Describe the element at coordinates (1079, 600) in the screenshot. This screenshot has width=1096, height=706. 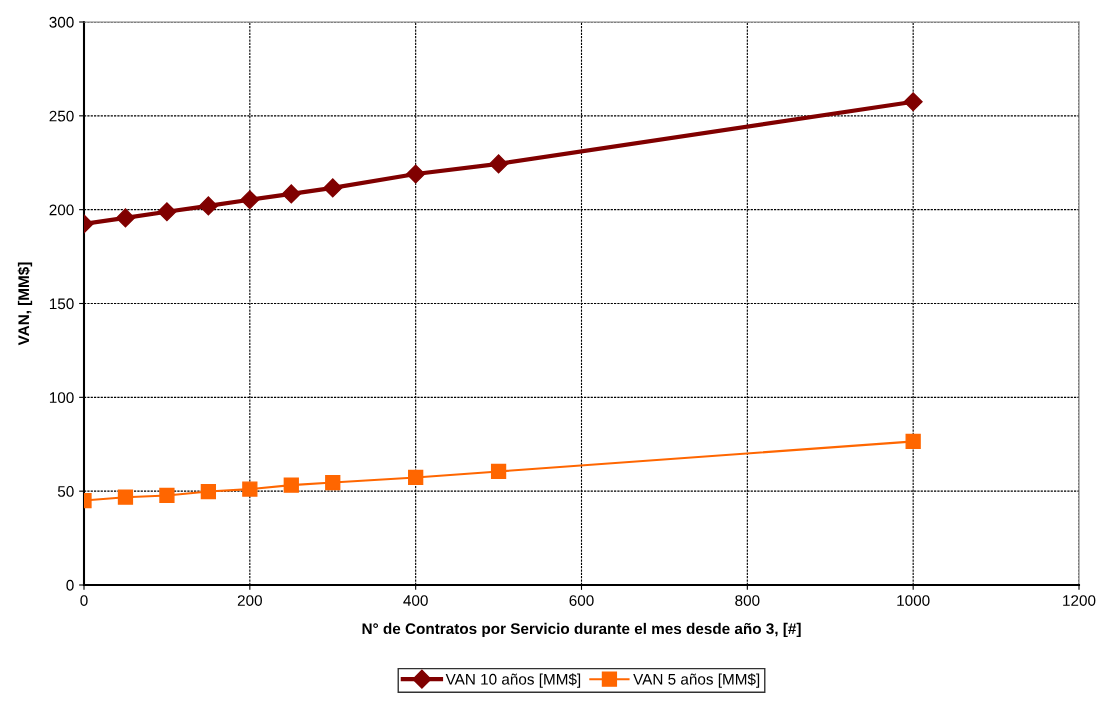
I see `x-tick-label: 1200` at that location.